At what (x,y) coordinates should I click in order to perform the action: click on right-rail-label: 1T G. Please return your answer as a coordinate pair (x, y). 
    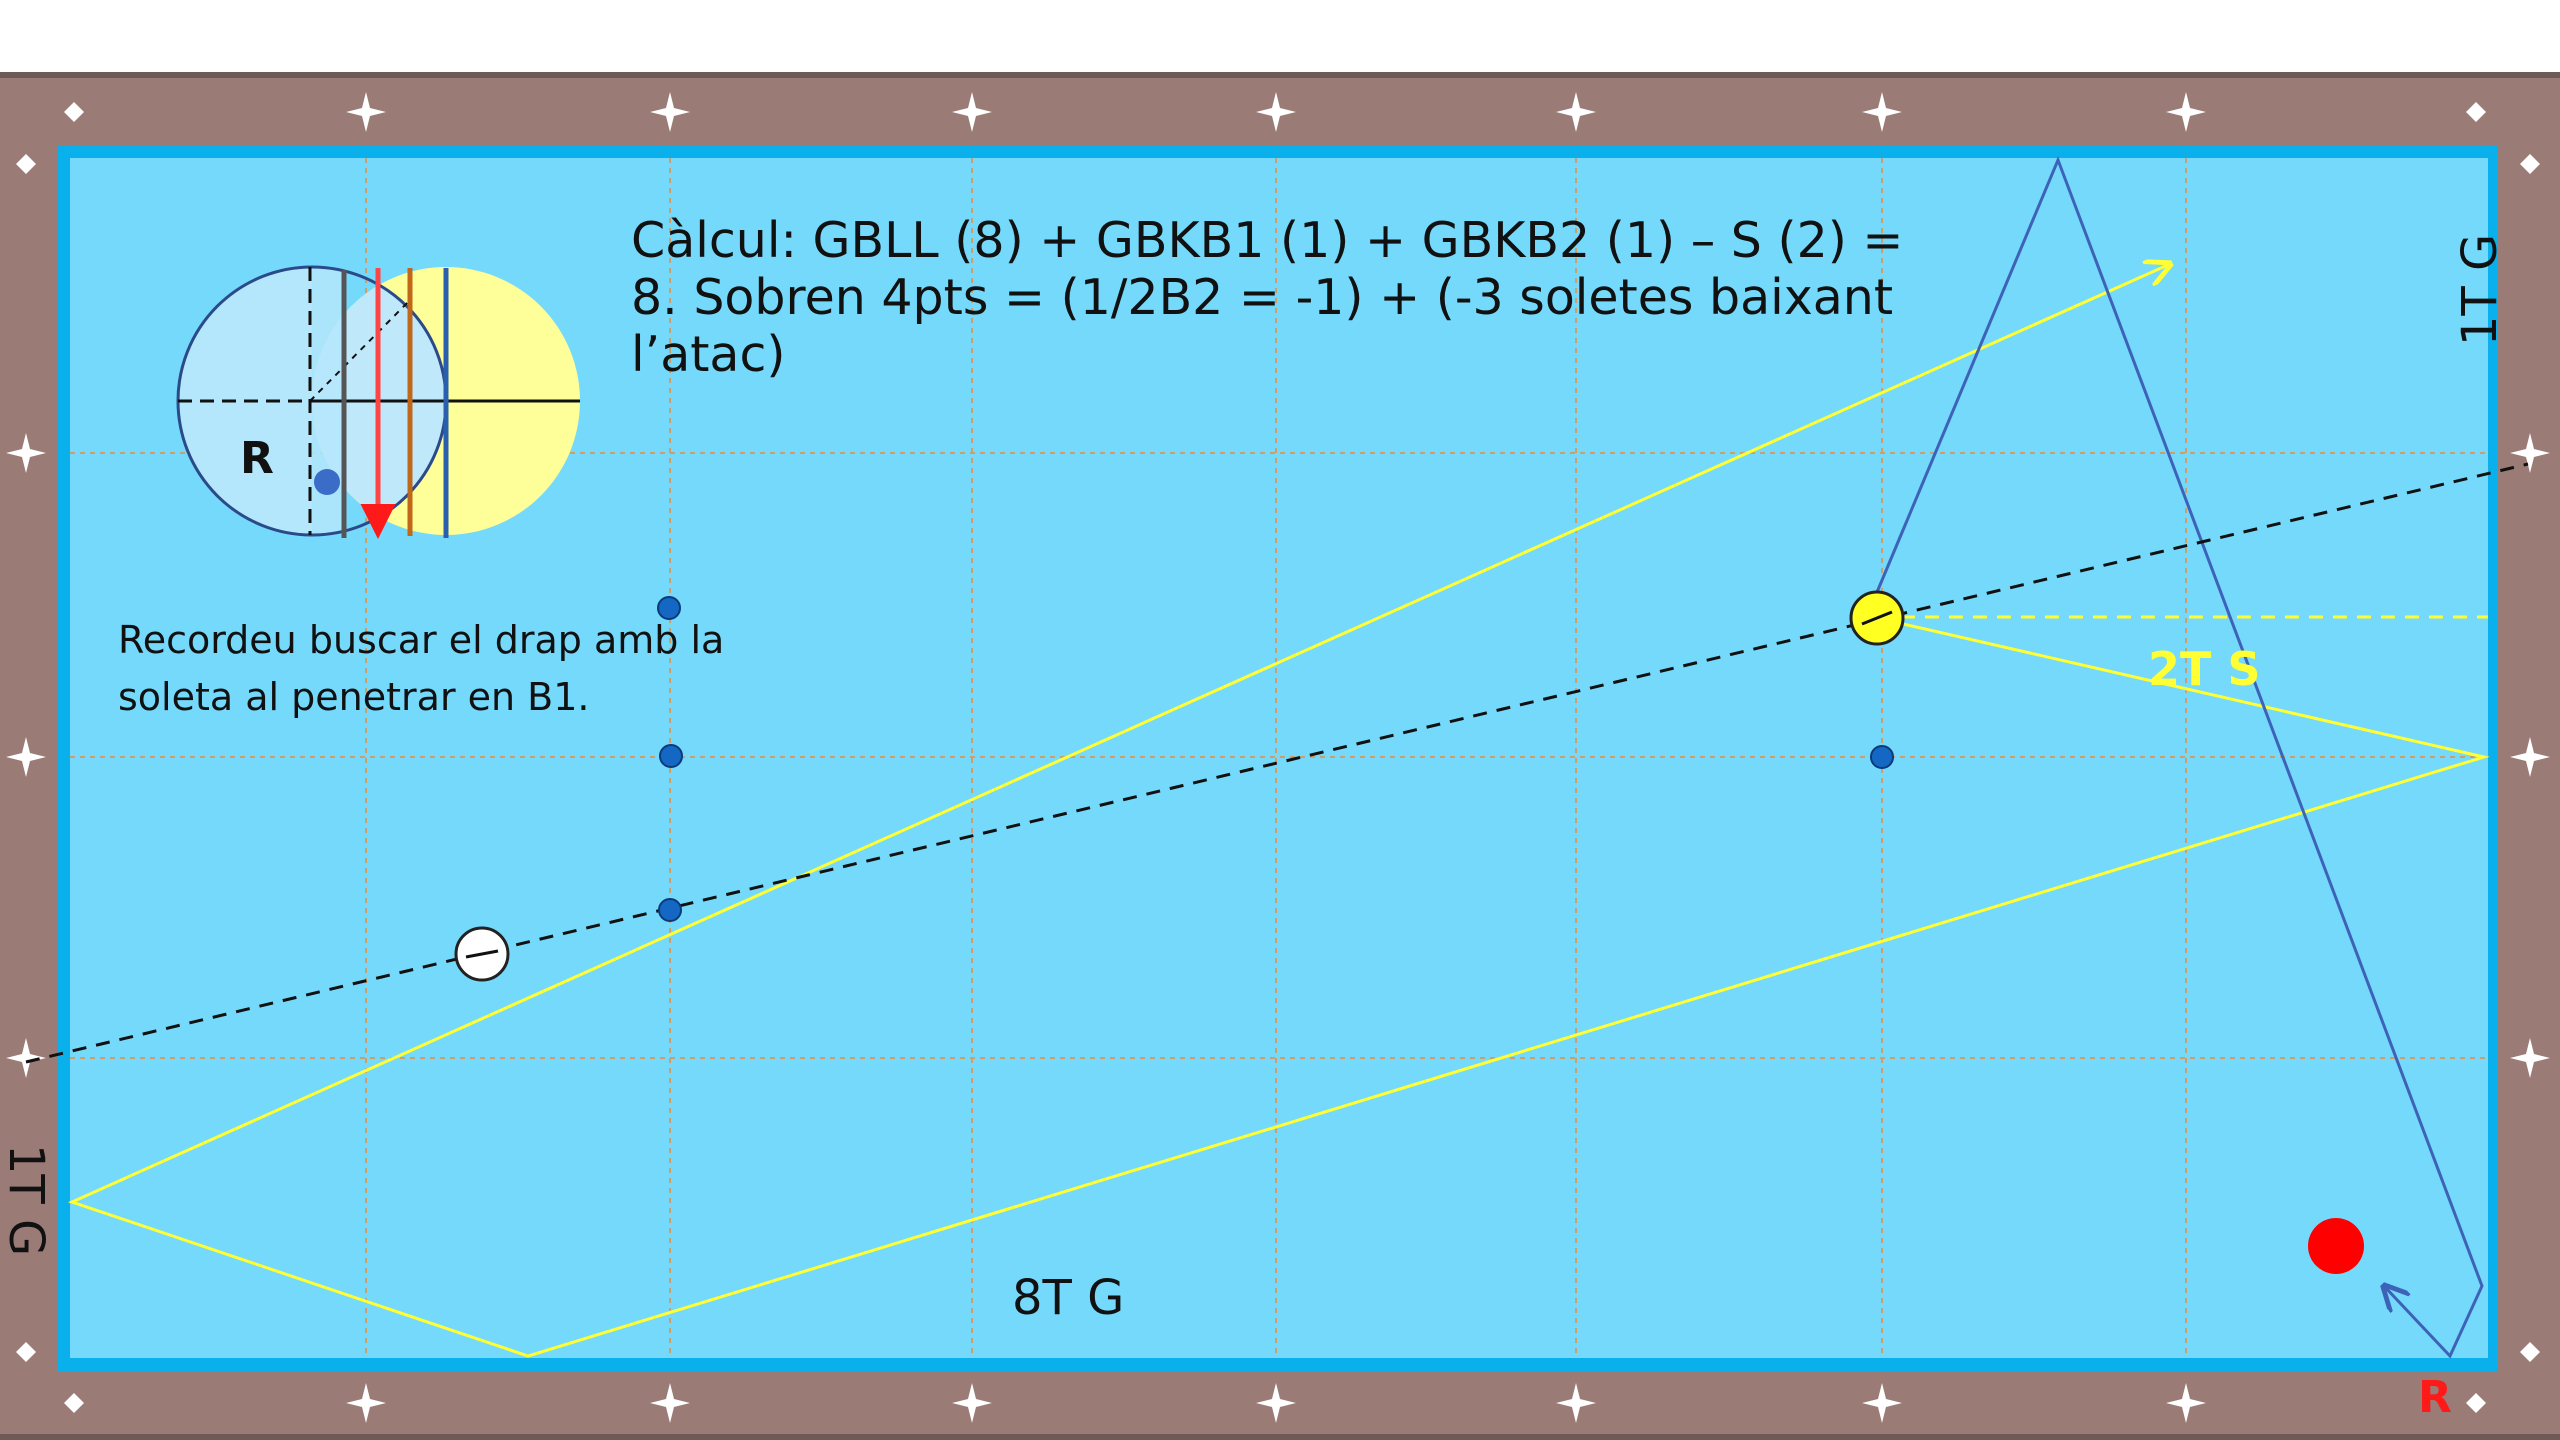
    Looking at the image, I should click on (2480, 290).